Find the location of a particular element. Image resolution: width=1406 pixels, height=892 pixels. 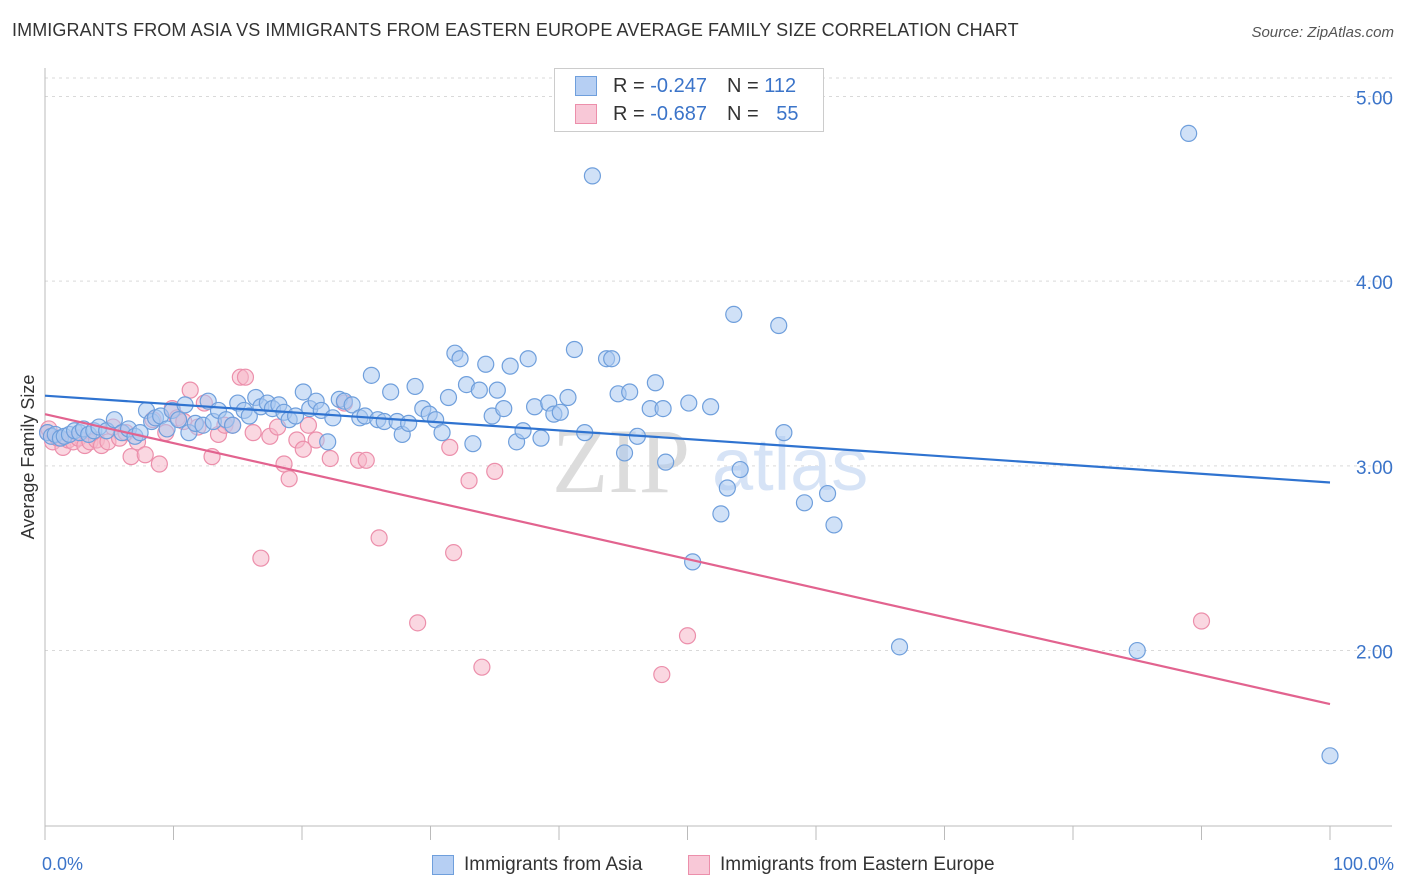

bottom-legend-label-asia: Immigrants from Asia is located at coordinates (553, 864).